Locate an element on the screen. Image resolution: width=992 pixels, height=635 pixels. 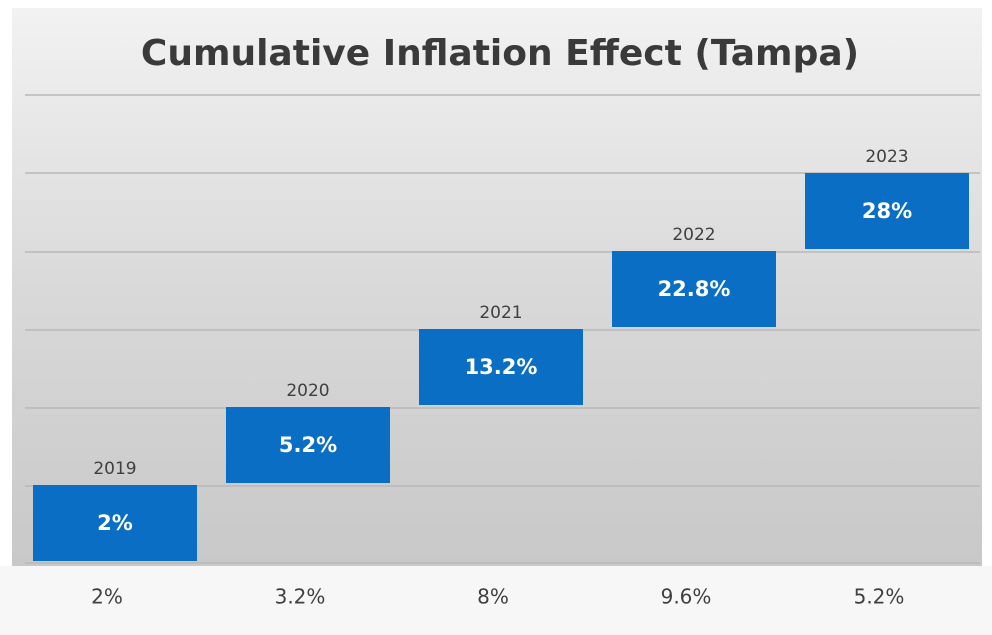
increment-label: 5.2% is located at coordinates (879, 597).